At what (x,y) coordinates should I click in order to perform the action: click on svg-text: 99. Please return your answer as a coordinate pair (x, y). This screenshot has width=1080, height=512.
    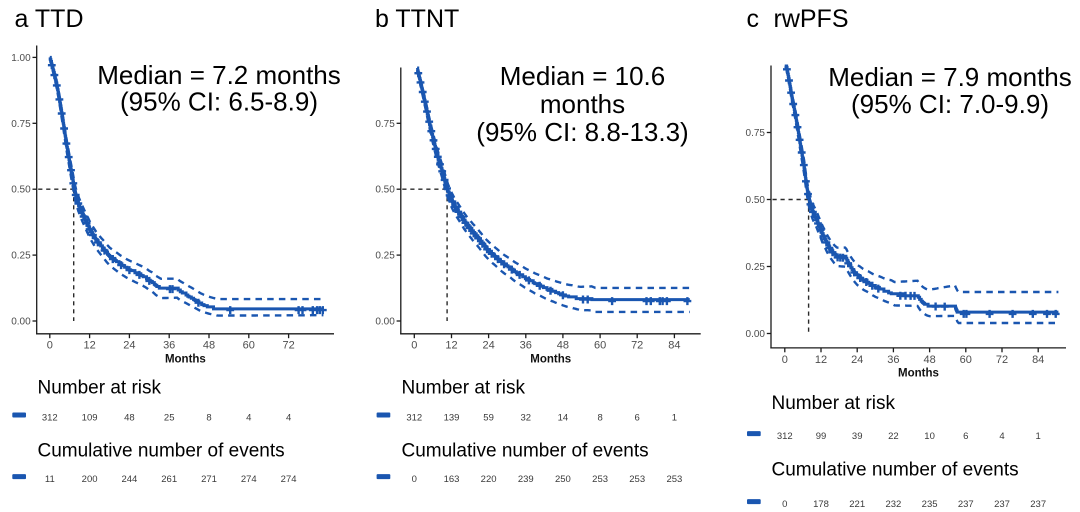
    Looking at the image, I should click on (821, 436).